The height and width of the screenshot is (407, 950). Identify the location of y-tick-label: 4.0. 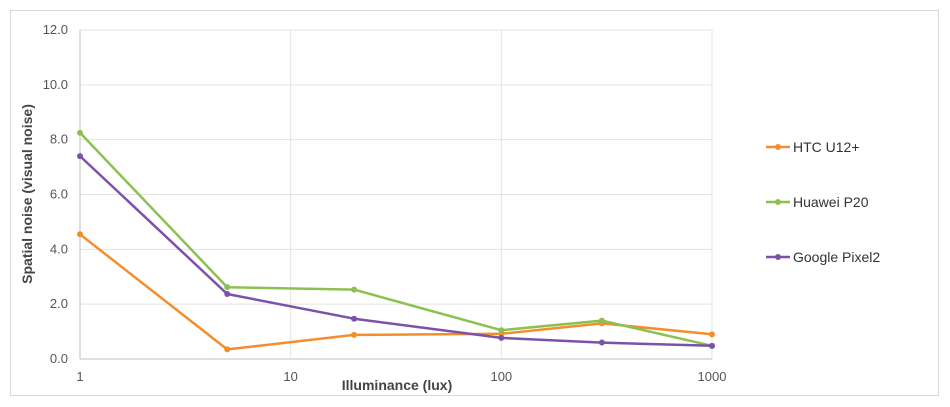
(59, 248).